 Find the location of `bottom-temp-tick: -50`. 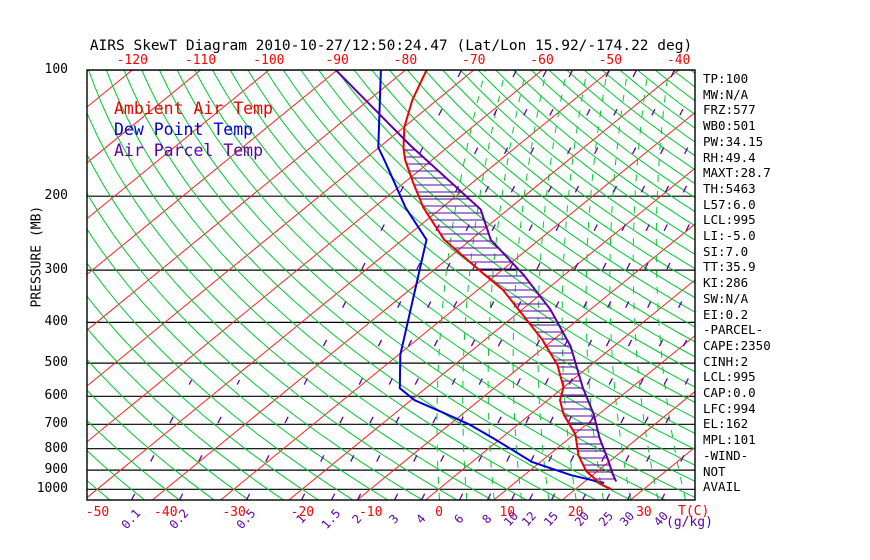

bottom-temp-tick: -50 is located at coordinates (97, 512).